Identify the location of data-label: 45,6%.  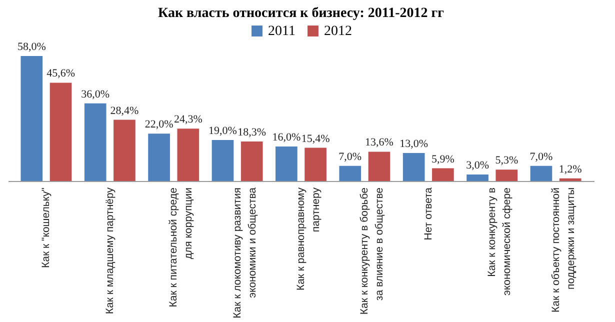
(60, 74).